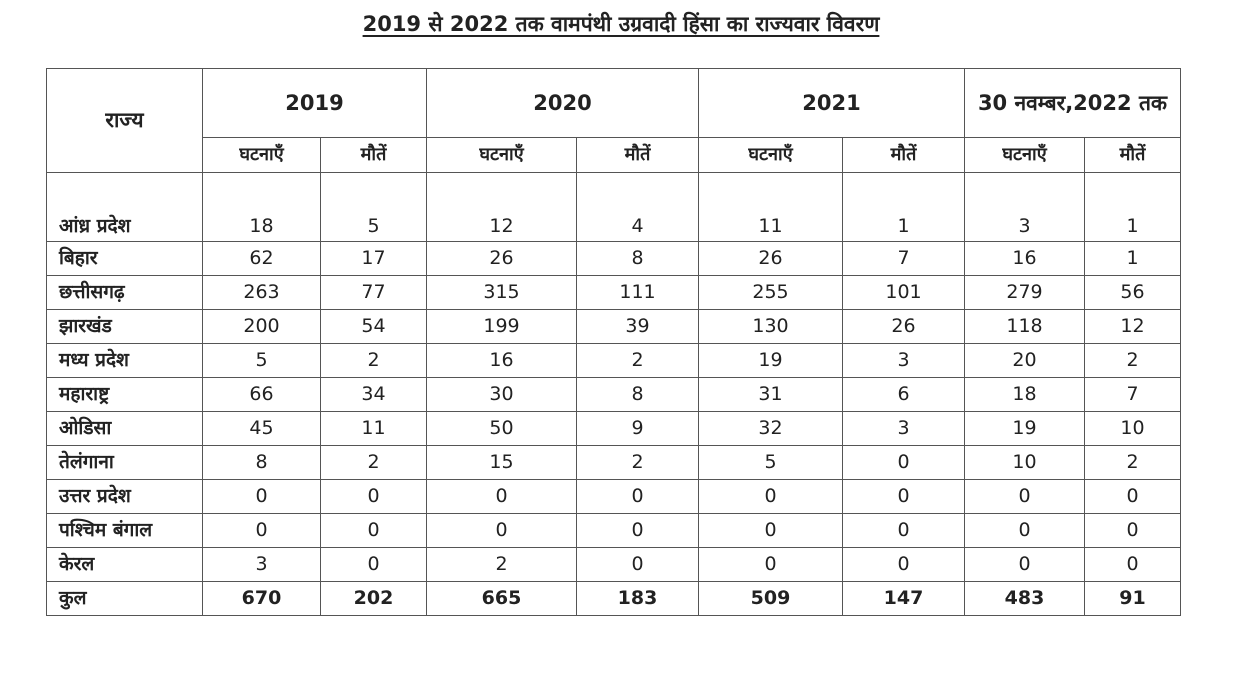 The image size is (1242, 675). Describe the element at coordinates (373, 326) in the screenshot. I see `deaths-cell: 54` at that location.